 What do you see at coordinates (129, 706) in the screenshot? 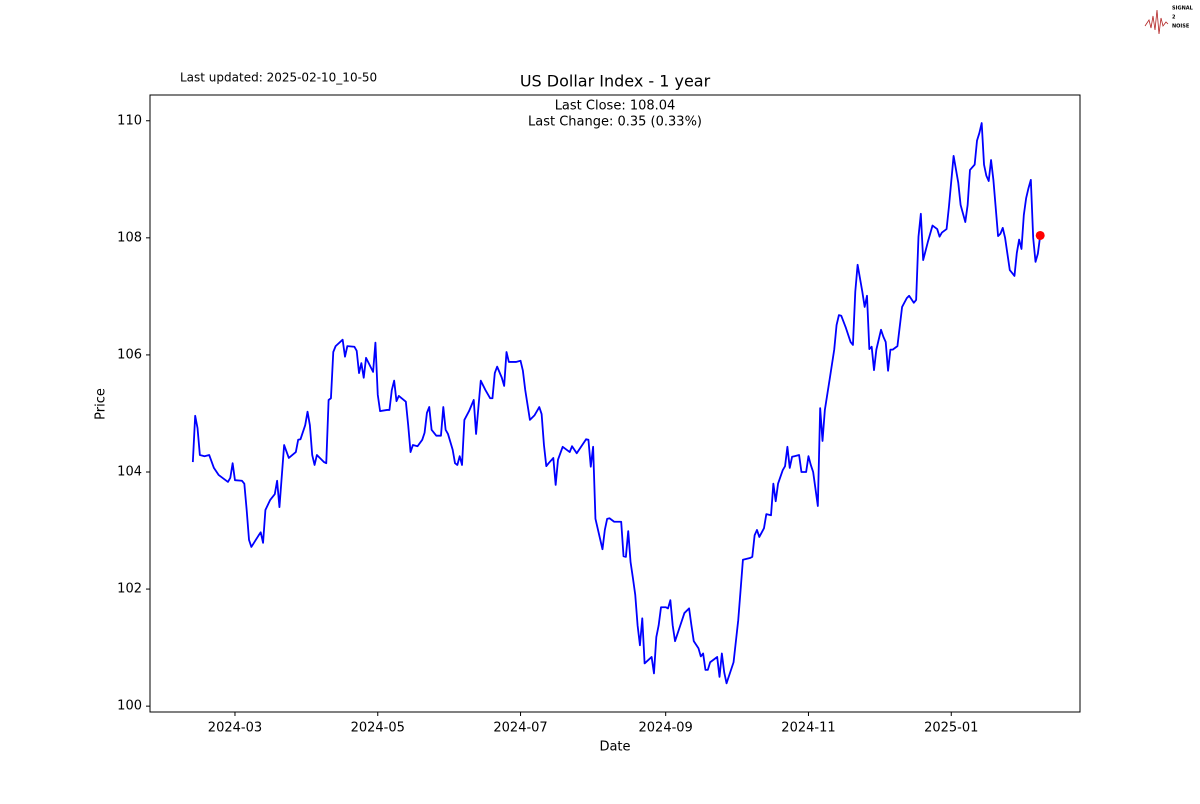
I see `y-tick-label: 100` at bounding box center [129, 706].